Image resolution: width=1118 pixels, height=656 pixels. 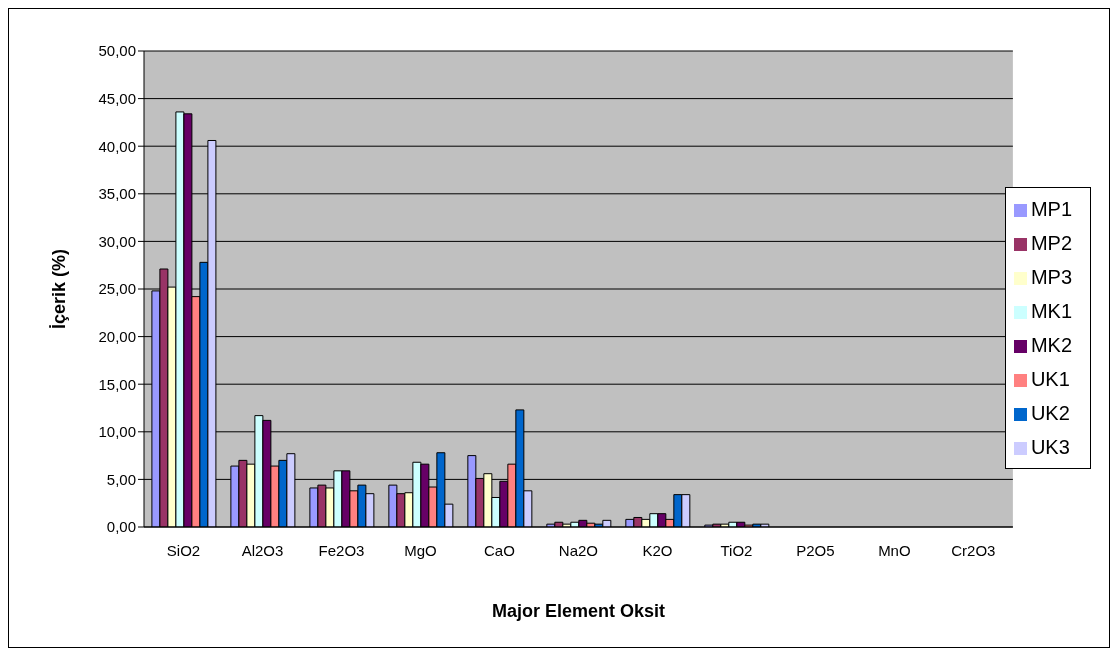 What do you see at coordinates (117, 146) in the screenshot?
I see `y-tick-label: 40,00` at bounding box center [117, 146].